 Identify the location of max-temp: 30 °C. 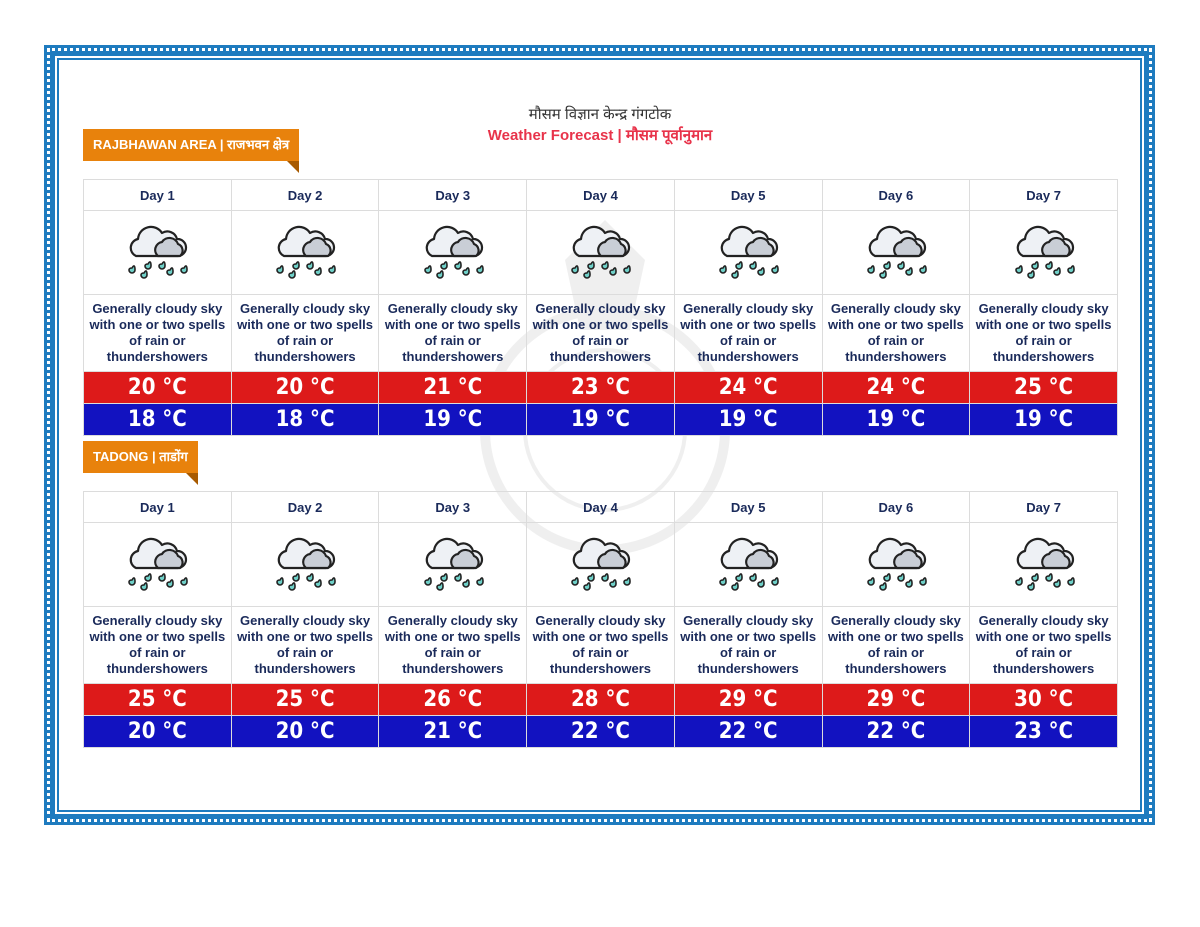
(1043, 699).